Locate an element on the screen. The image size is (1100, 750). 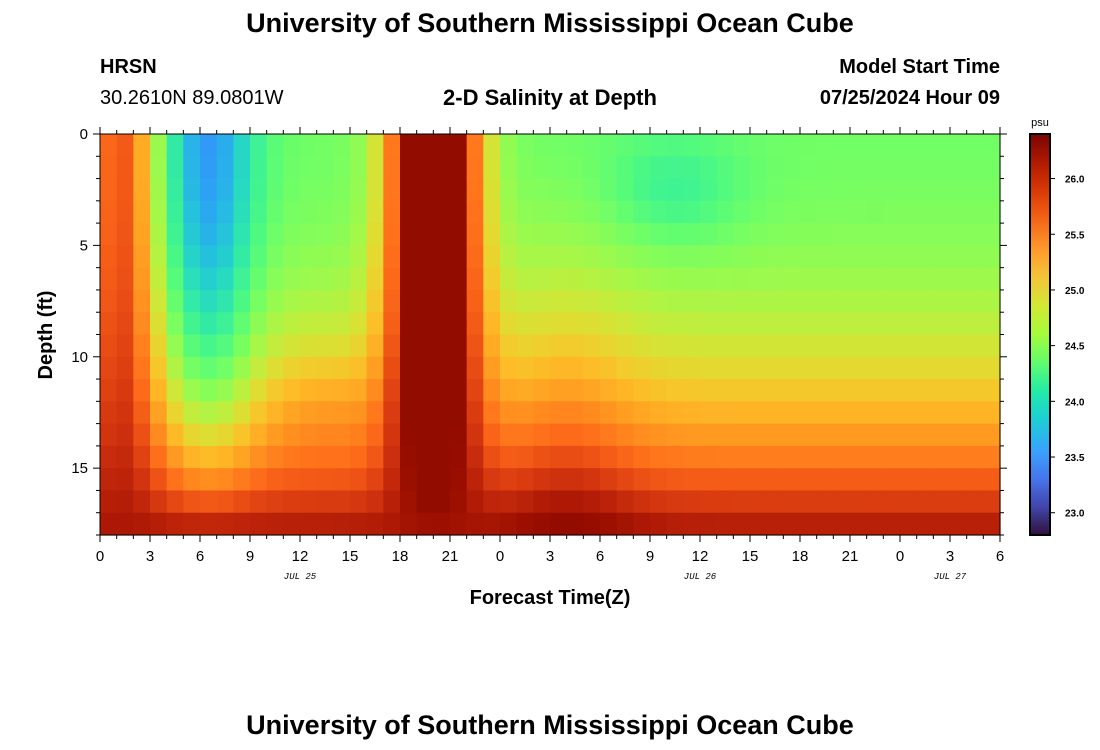
y-tick-label: 0 is located at coordinates (84, 134).